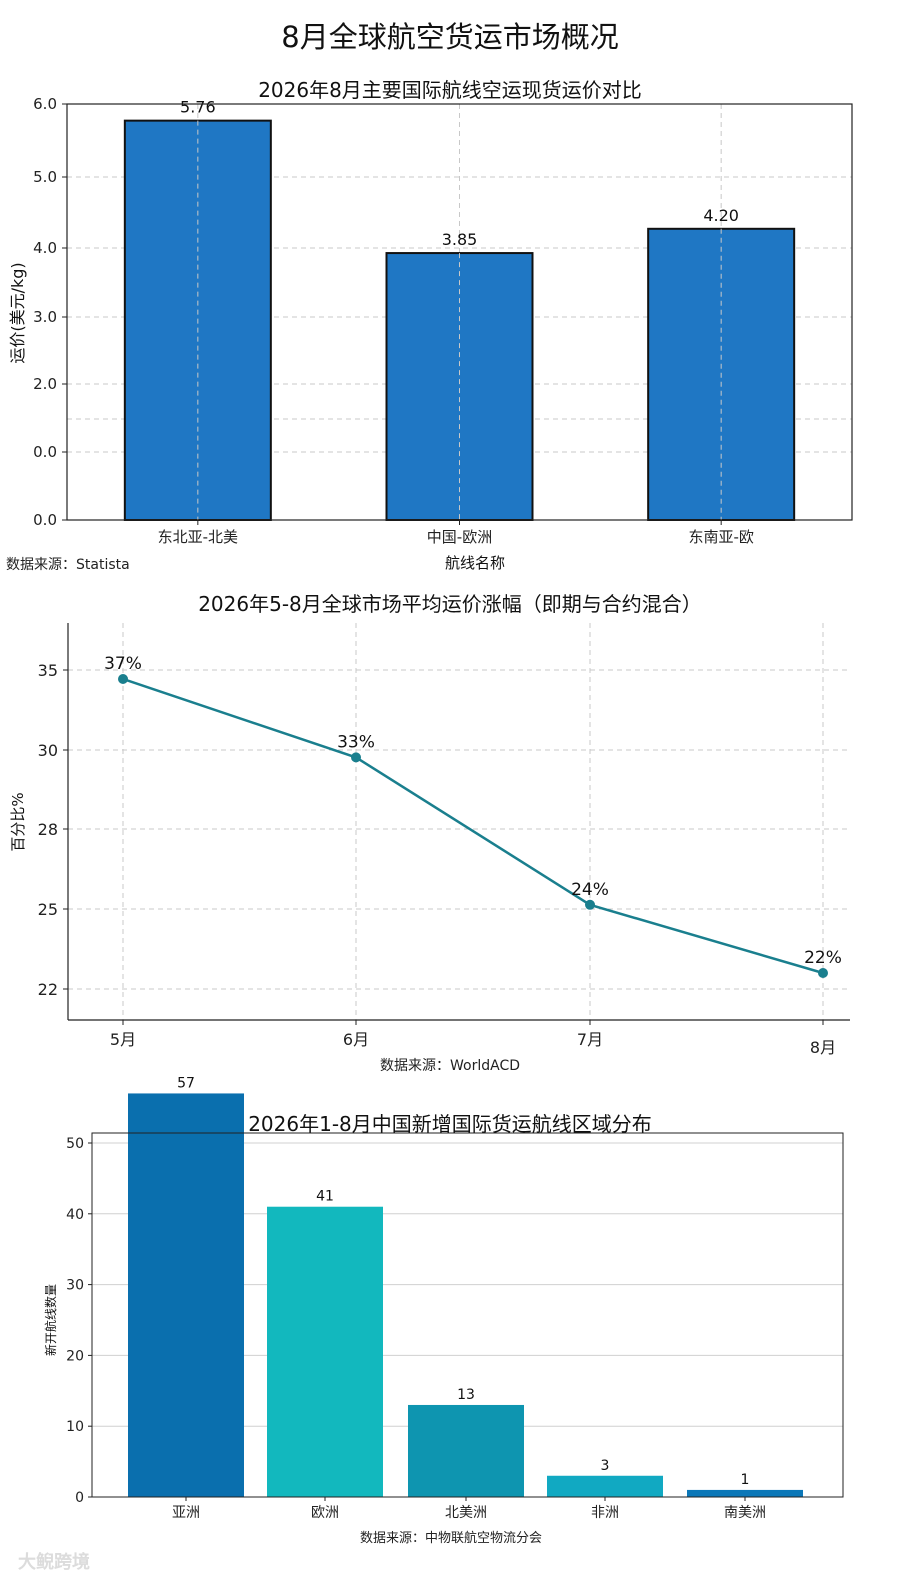  What do you see at coordinates (45, 384) in the screenshot?
I see `chart1-y-tick-label: 2.0` at bounding box center [45, 384].